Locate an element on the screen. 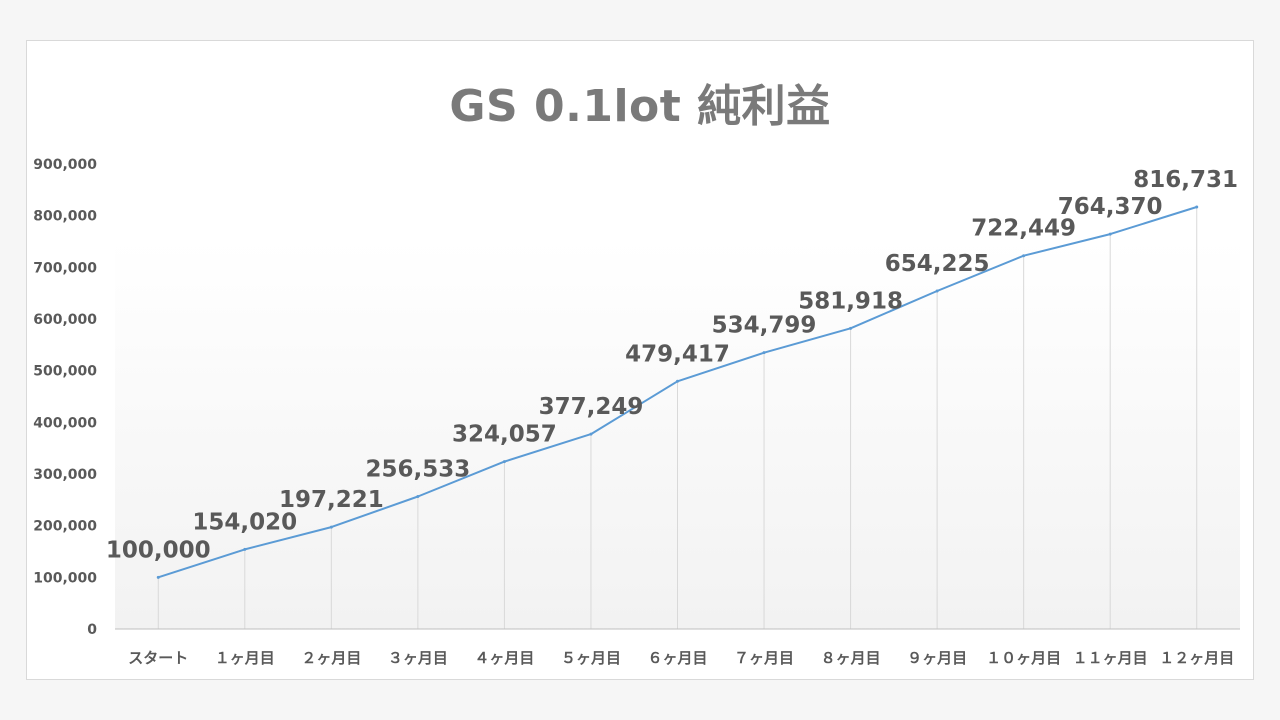 The image size is (1280, 720). data-label: 816,731 is located at coordinates (1185, 180).